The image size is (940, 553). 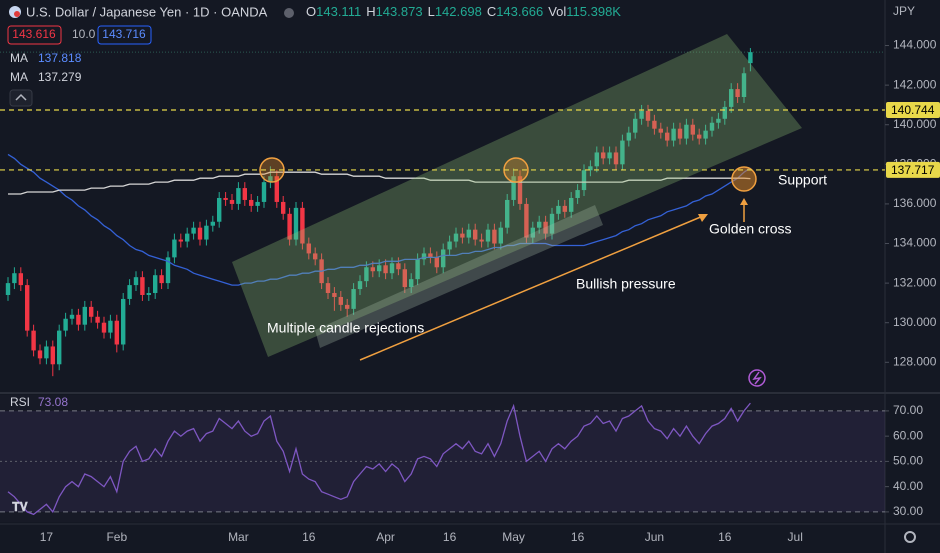 What do you see at coordinates (60, 58) in the screenshot?
I see `ma-value: 137.818` at bounding box center [60, 58].